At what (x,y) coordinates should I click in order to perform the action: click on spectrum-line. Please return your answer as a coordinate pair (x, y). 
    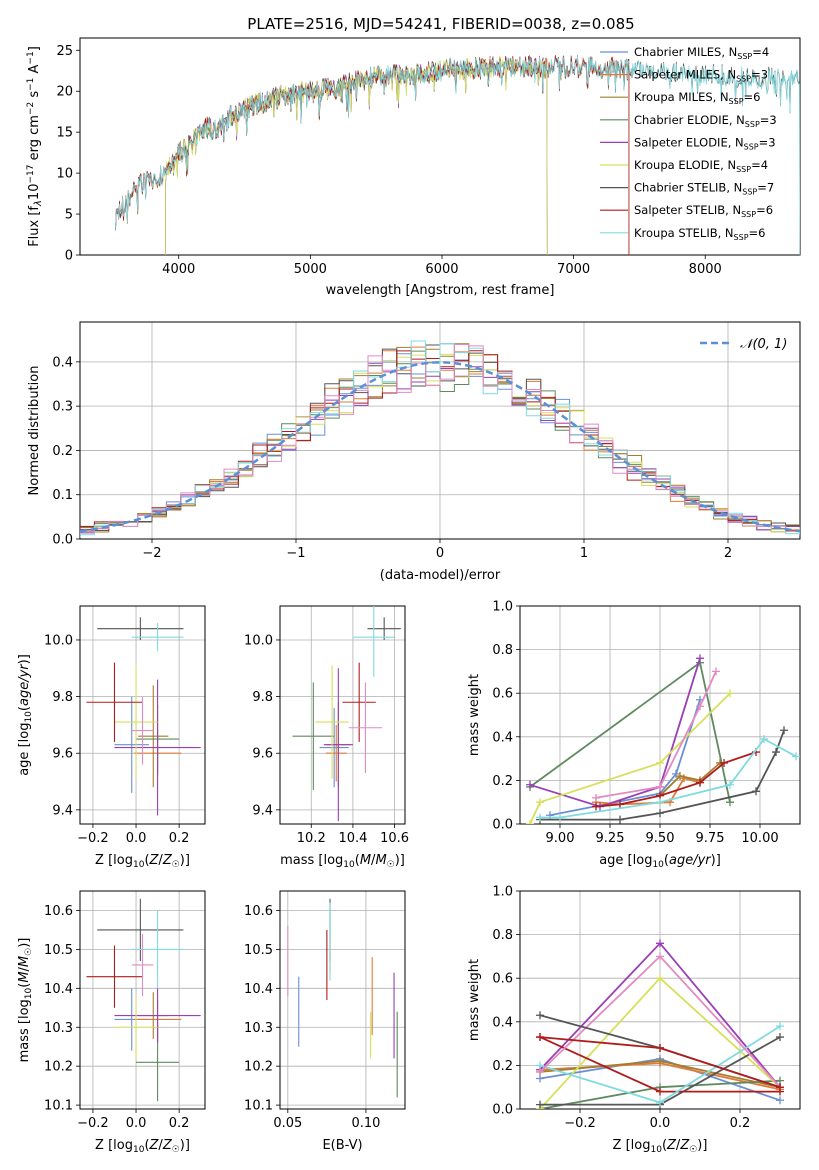
    Looking at the image, I should click on (372, 155).